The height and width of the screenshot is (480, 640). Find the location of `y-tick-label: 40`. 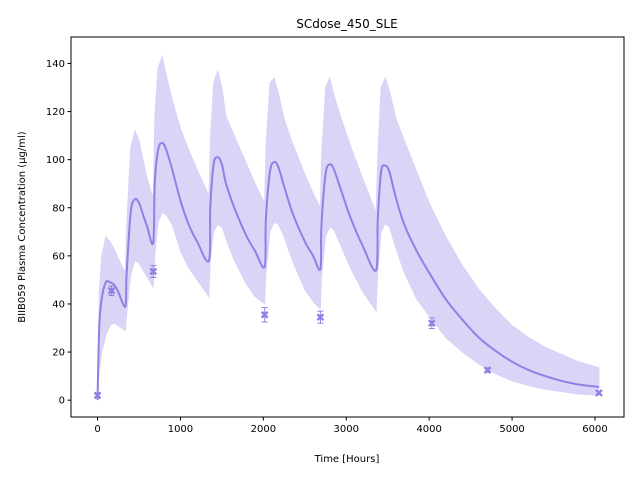

y-tick-label: 40 is located at coordinates (58, 304).